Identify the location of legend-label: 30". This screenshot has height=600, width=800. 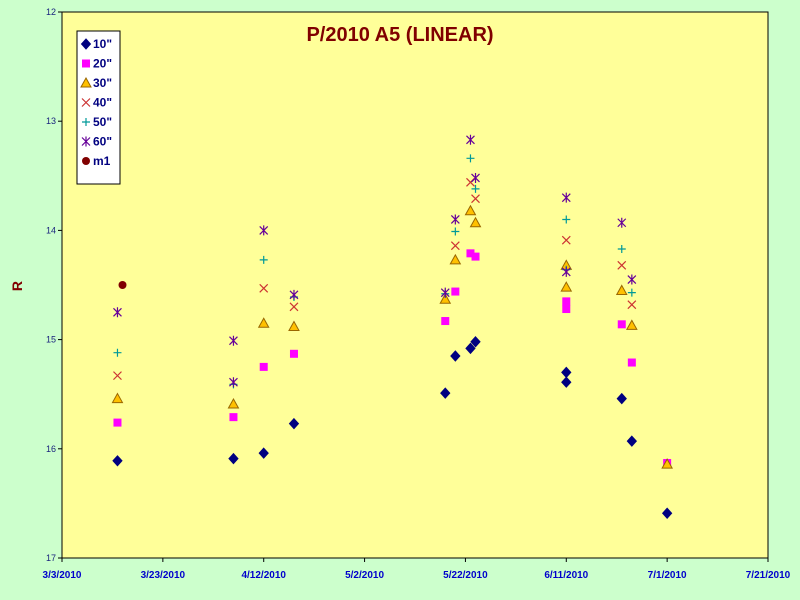
(102, 83).